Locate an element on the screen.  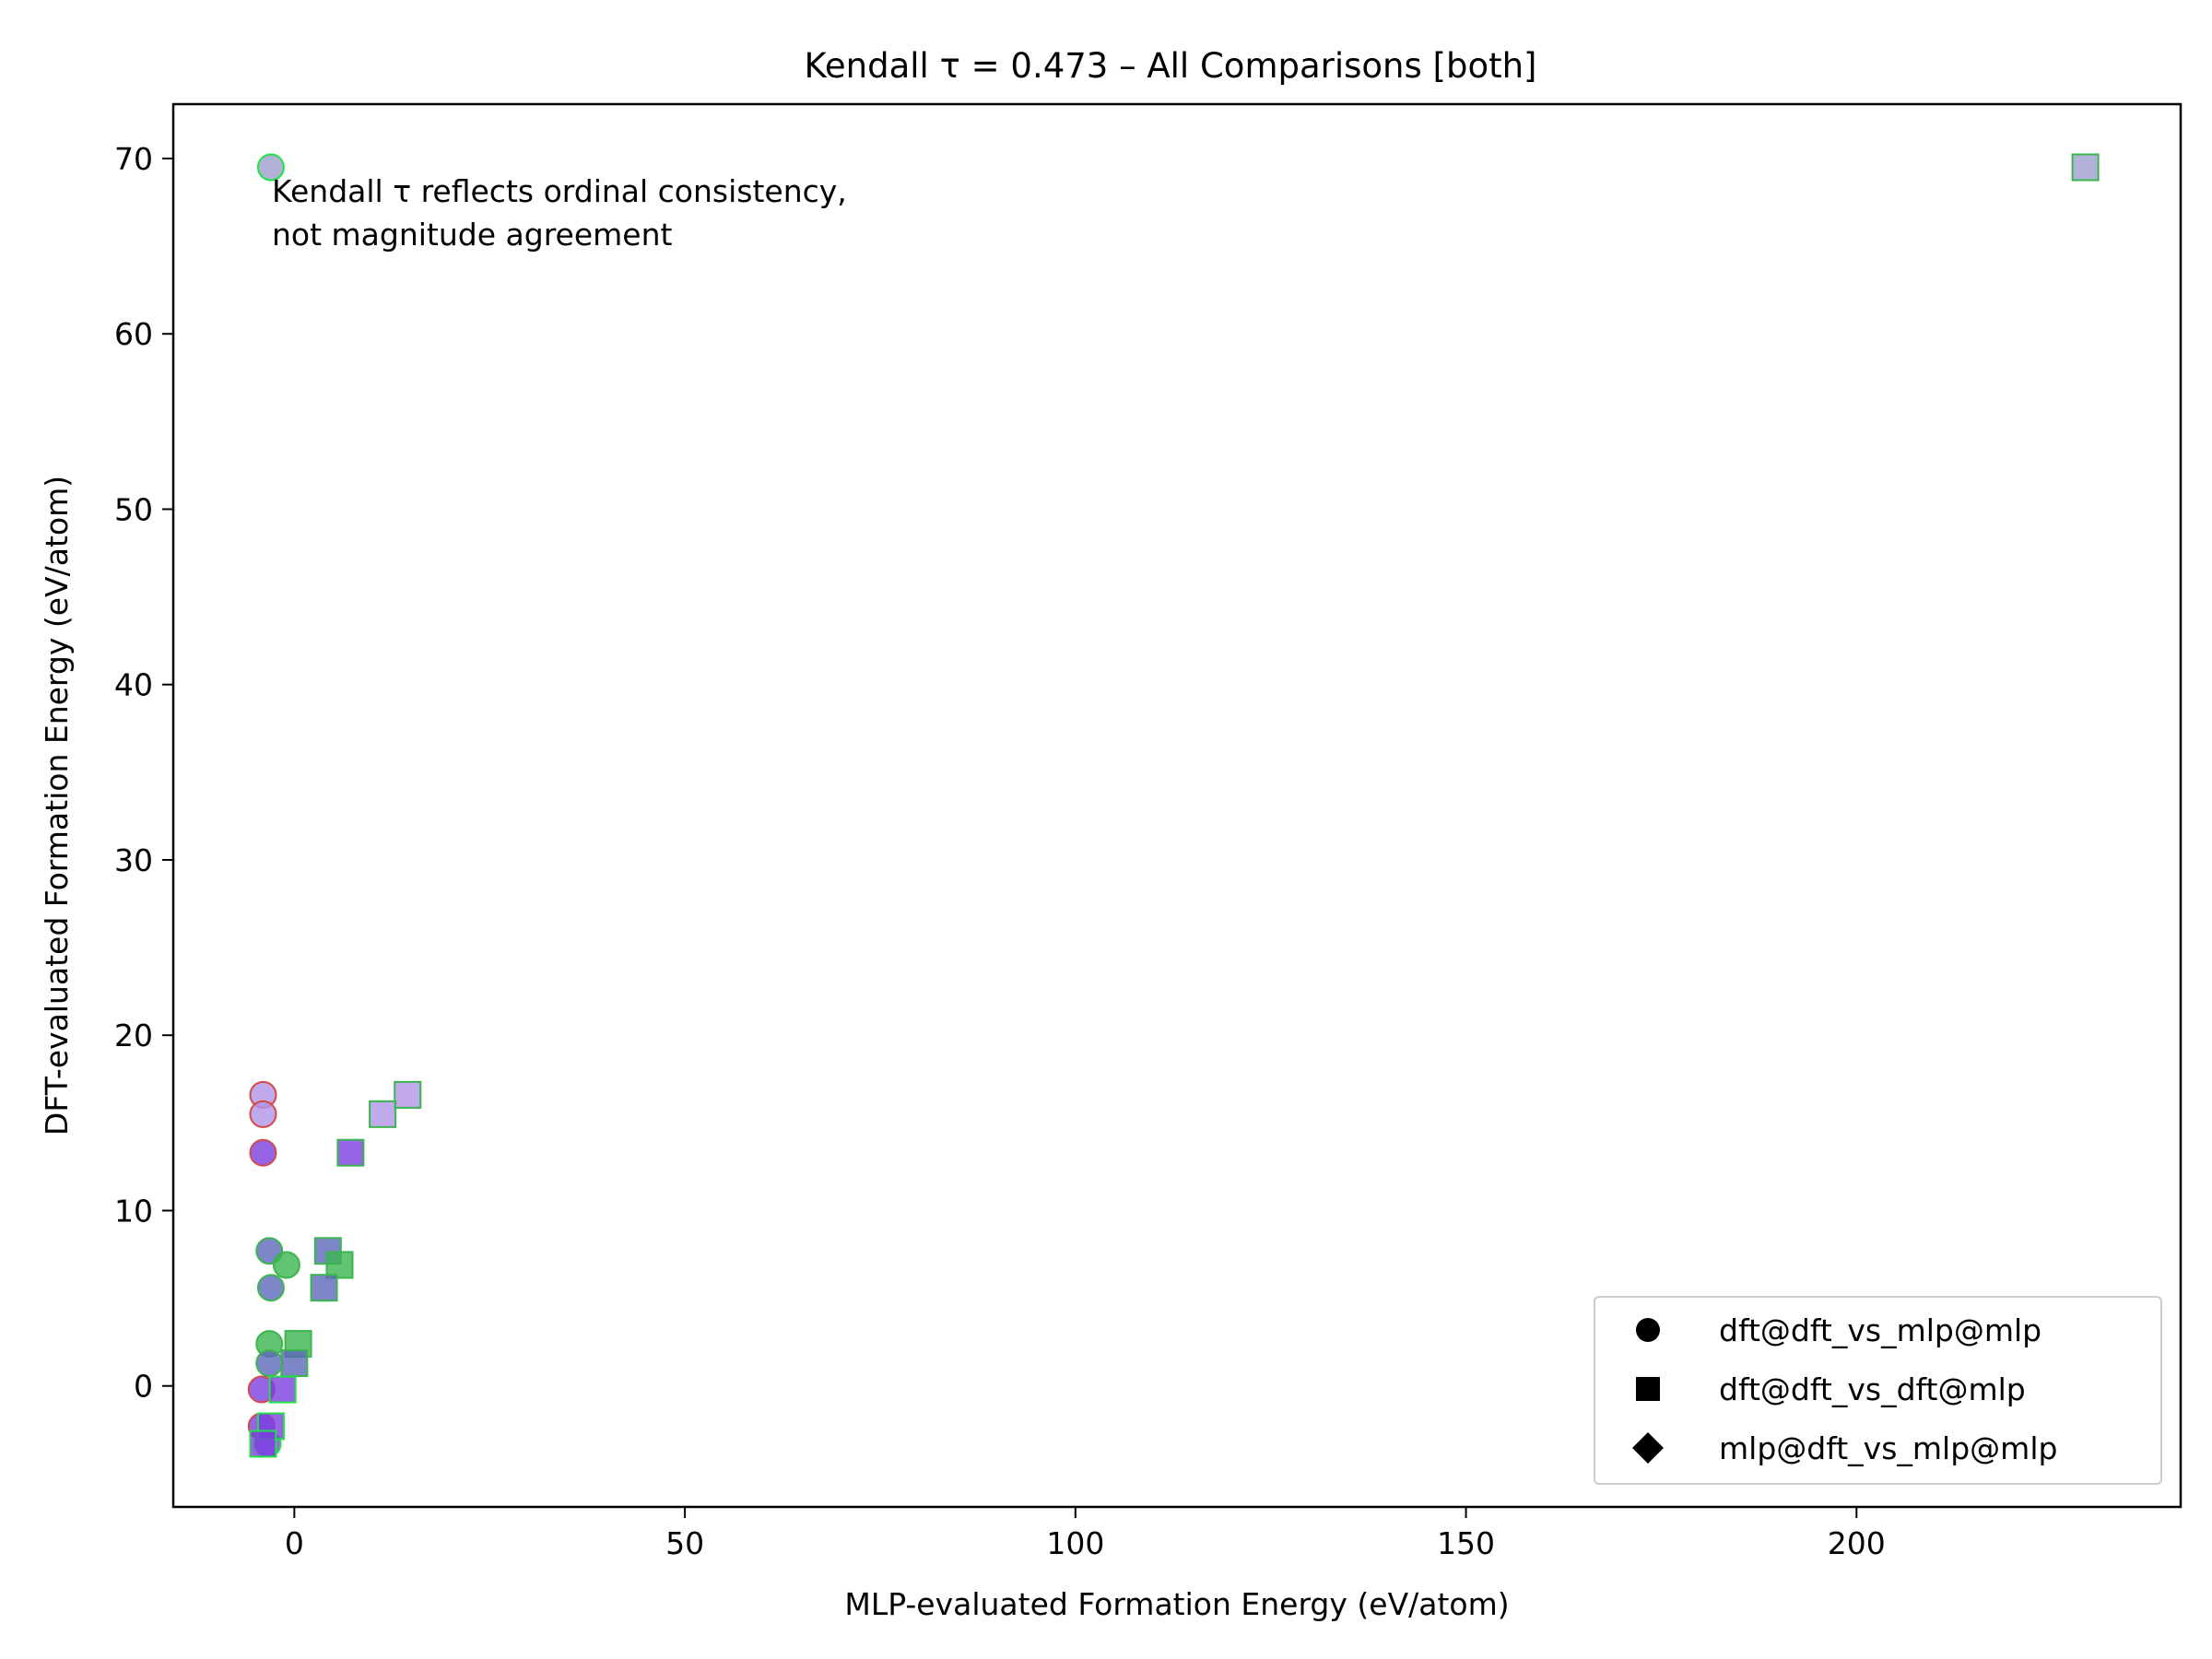
legend-box is located at coordinates (1878, 1390).